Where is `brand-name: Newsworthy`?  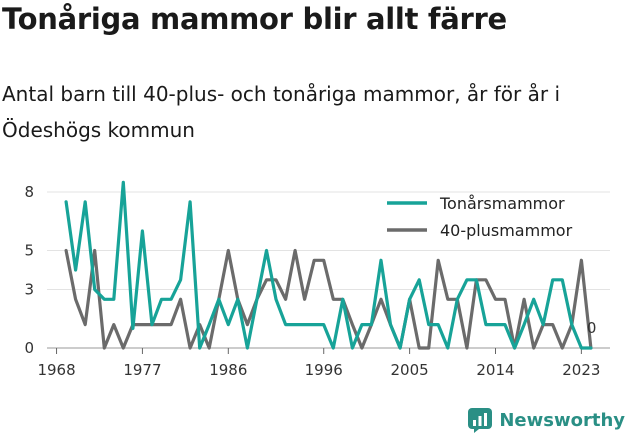 brand-name: Newsworthy is located at coordinates (562, 420).